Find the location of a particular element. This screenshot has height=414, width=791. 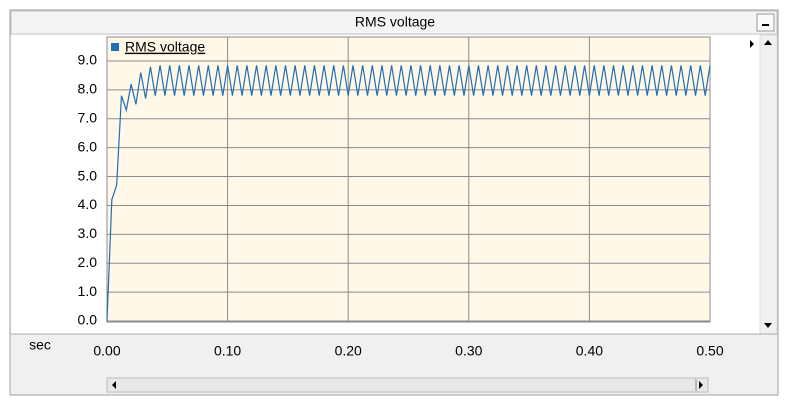

scroll-right is located at coordinates (701, 385).